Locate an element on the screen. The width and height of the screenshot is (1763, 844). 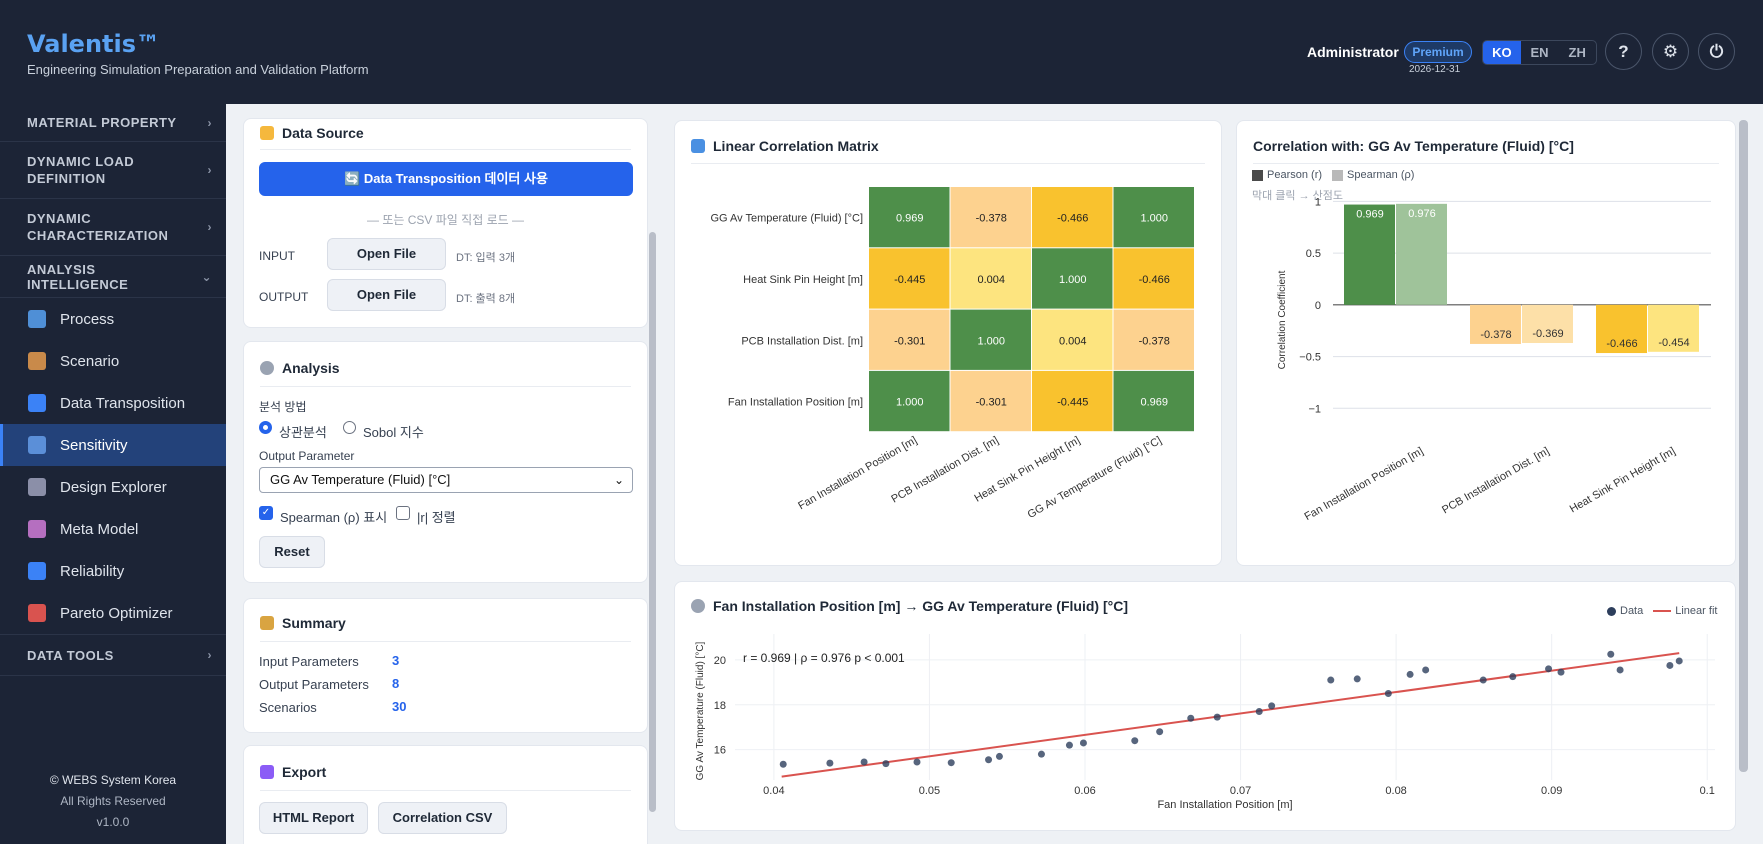
language-switcher: KO EN ZH is located at coordinates (1539, 52).